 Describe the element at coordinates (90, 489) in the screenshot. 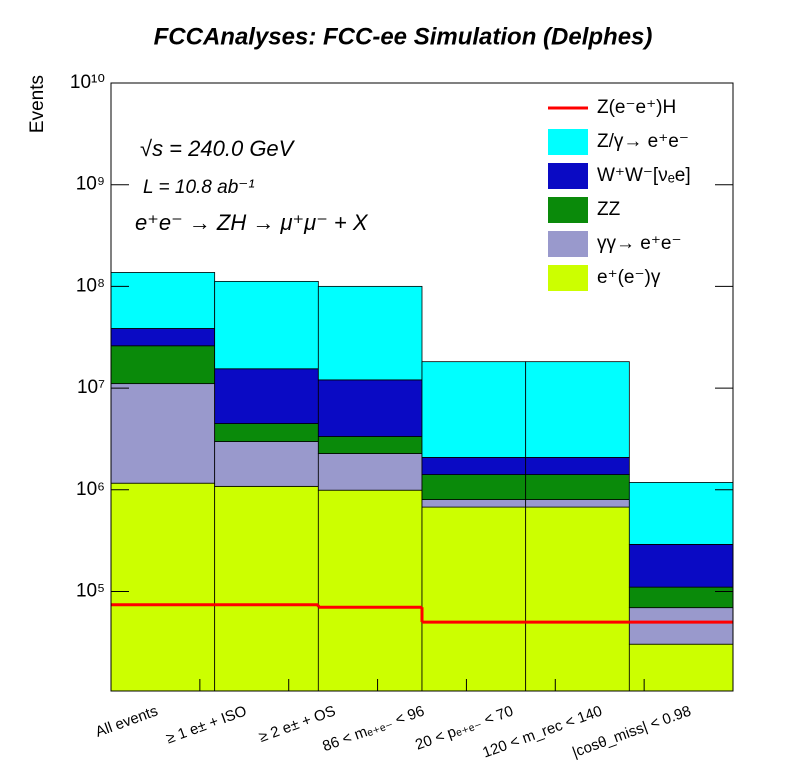

I see `y-tick-label: 10⁶` at that location.